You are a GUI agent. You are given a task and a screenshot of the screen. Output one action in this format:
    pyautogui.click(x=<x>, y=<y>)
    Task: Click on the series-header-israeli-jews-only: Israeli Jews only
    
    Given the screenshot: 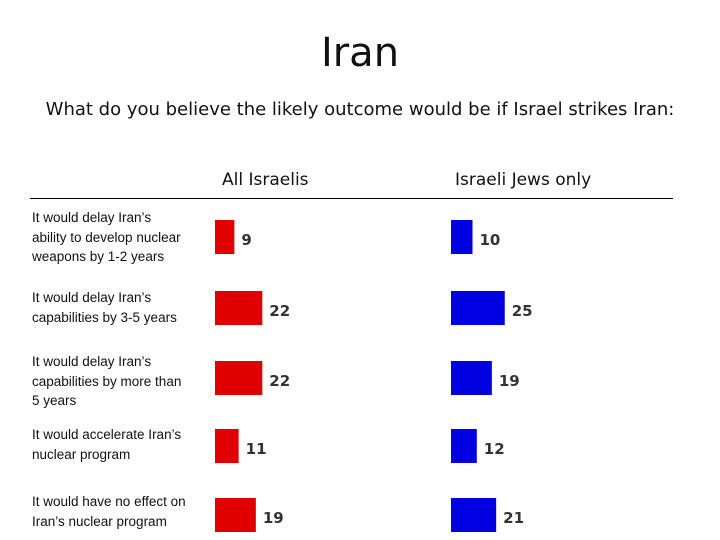 What is the action you would take?
    pyautogui.click(x=523, y=180)
    